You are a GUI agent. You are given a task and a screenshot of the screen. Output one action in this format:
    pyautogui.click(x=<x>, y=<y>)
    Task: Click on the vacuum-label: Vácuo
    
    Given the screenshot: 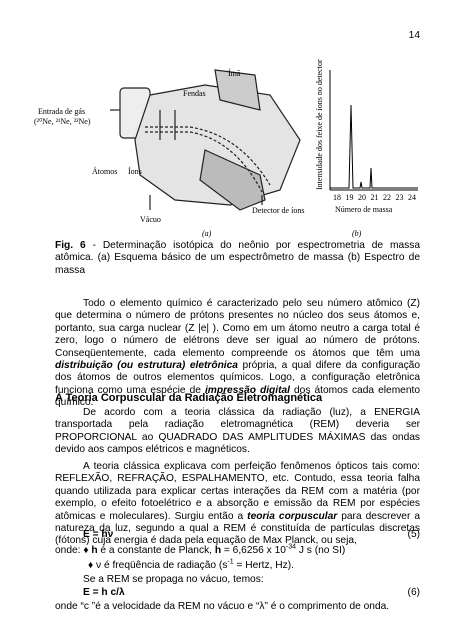 What is the action you would take?
    pyautogui.click(x=150, y=219)
    